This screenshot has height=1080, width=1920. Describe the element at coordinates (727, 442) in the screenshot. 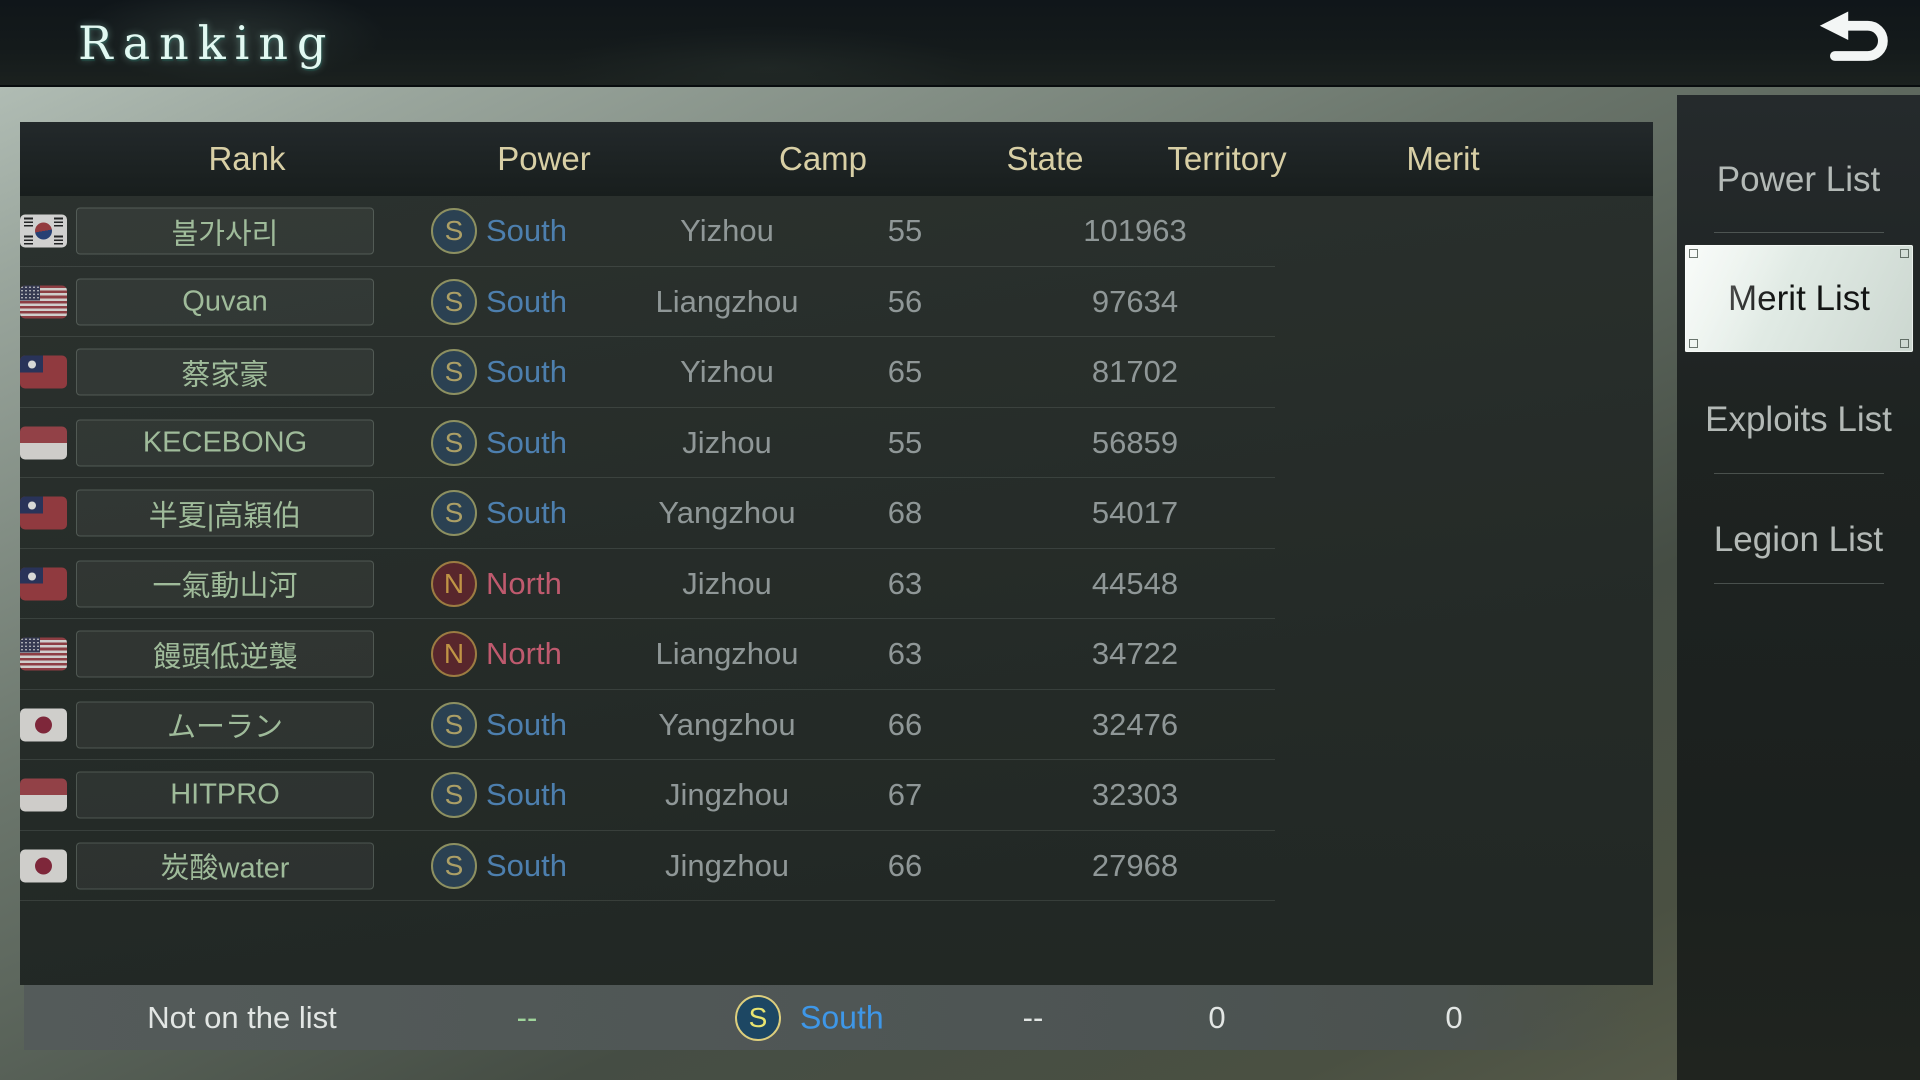

I see `camp-cell: Jizhou` at that location.